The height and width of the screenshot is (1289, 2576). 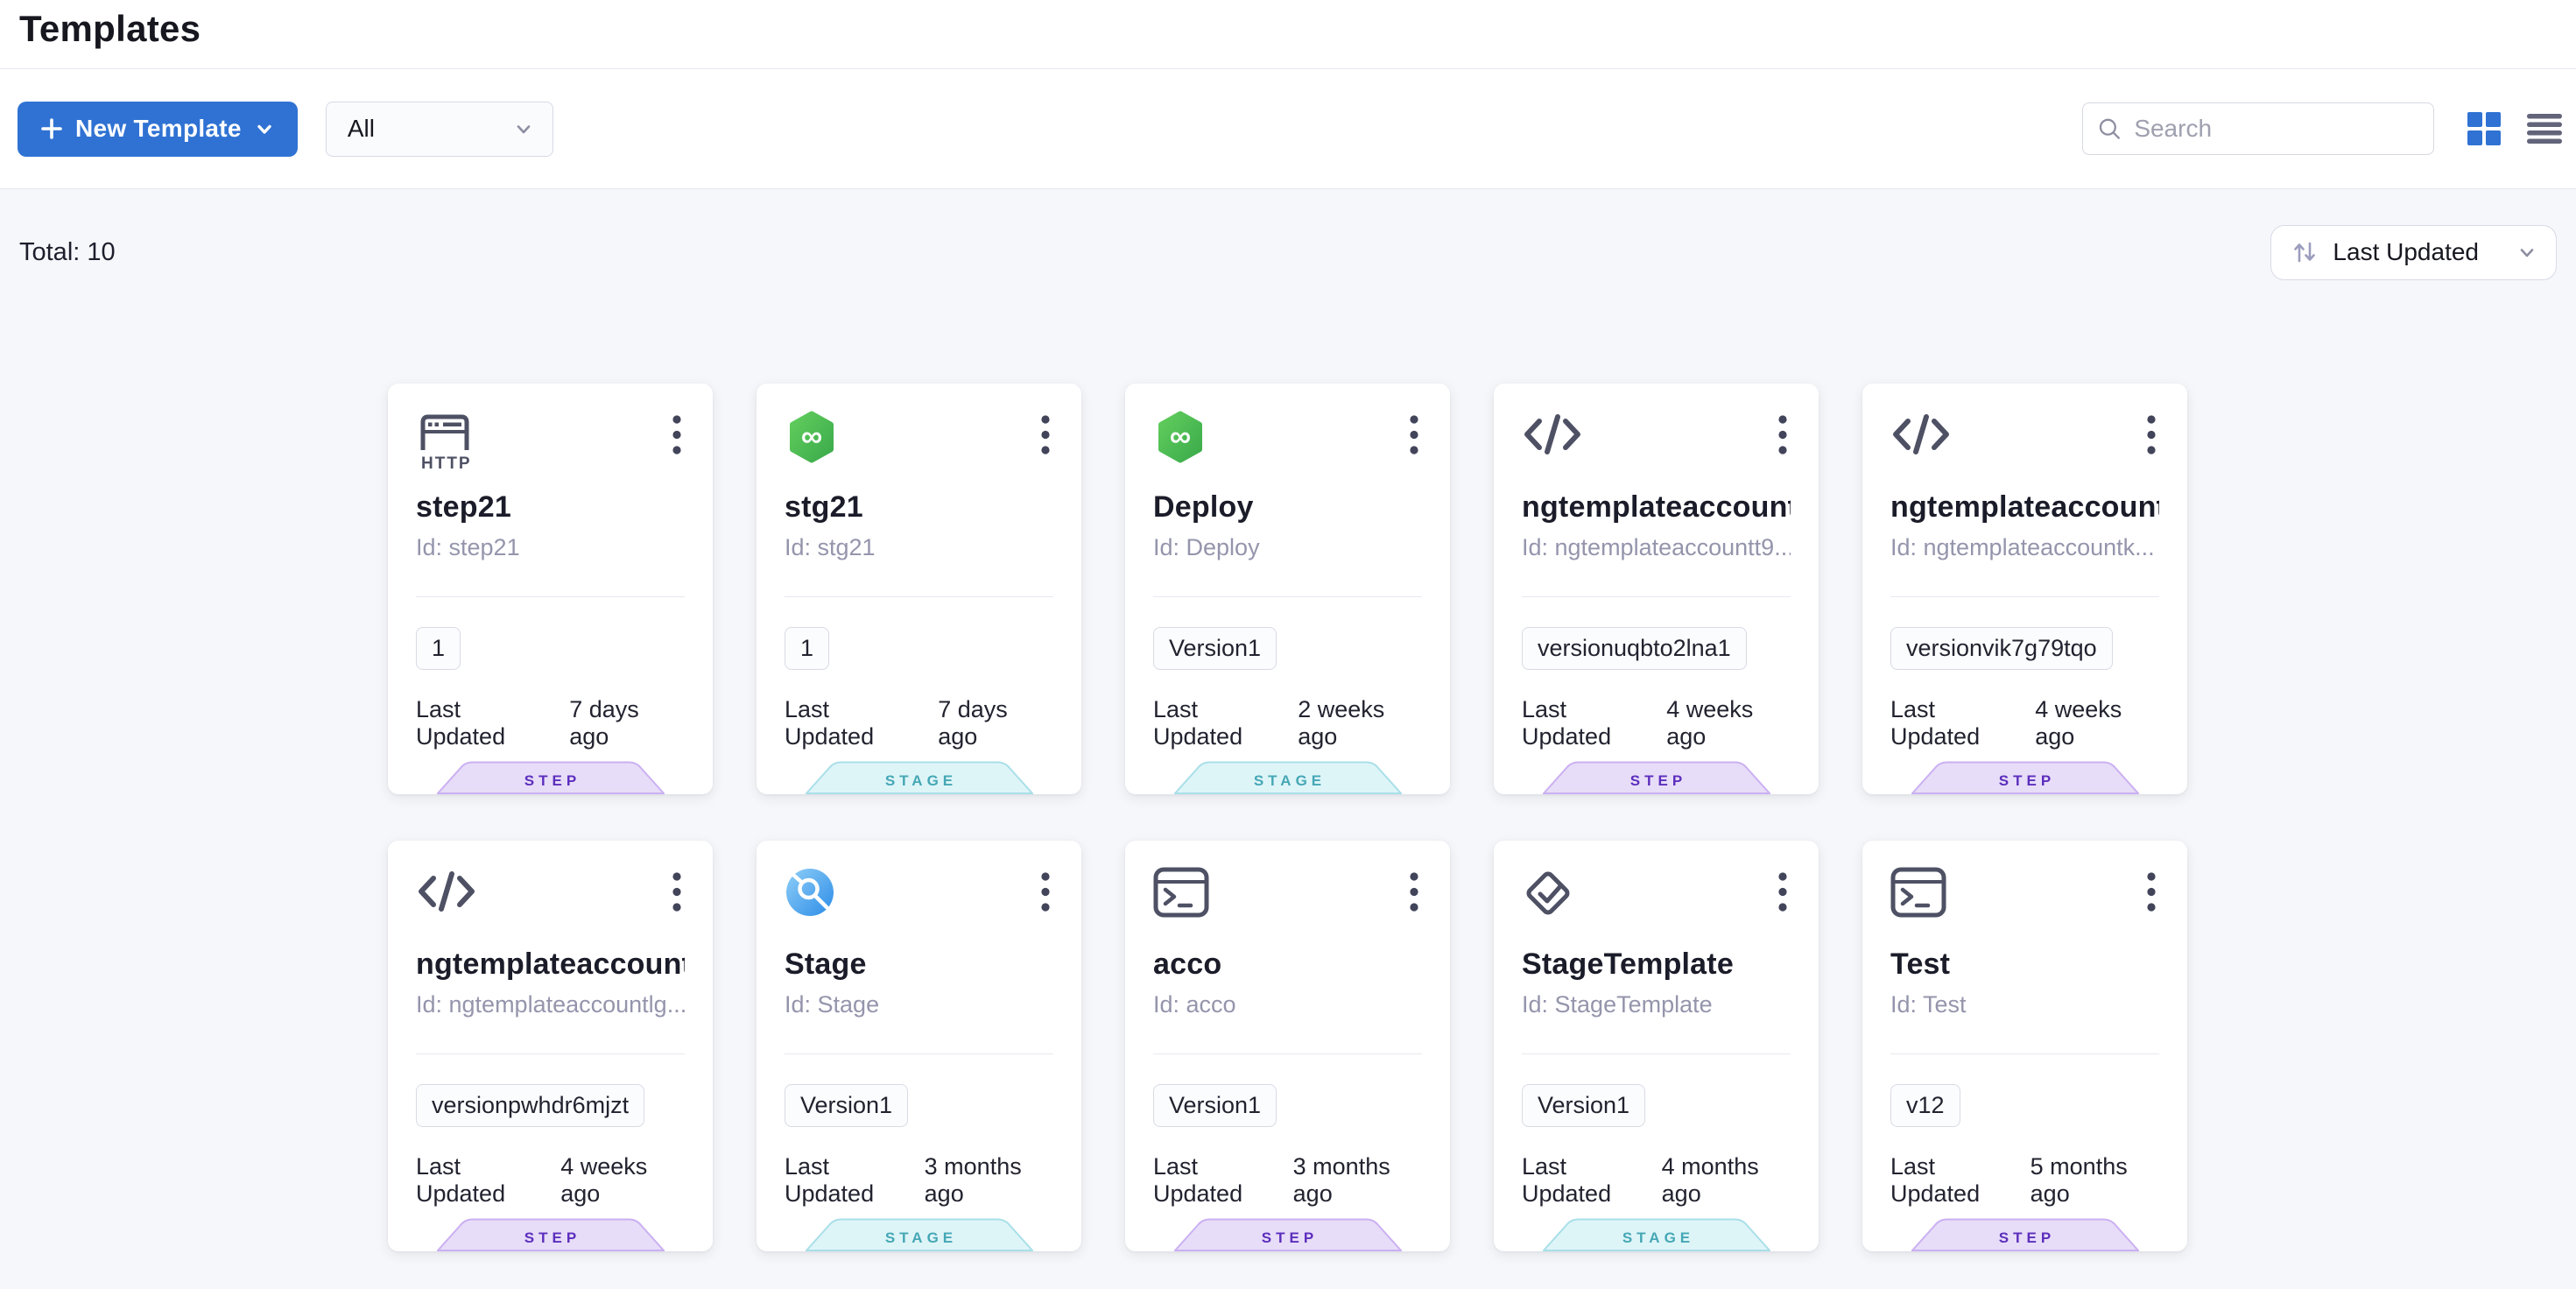 I want to click on http-icon: HTTP, so click(x=445, y=442).